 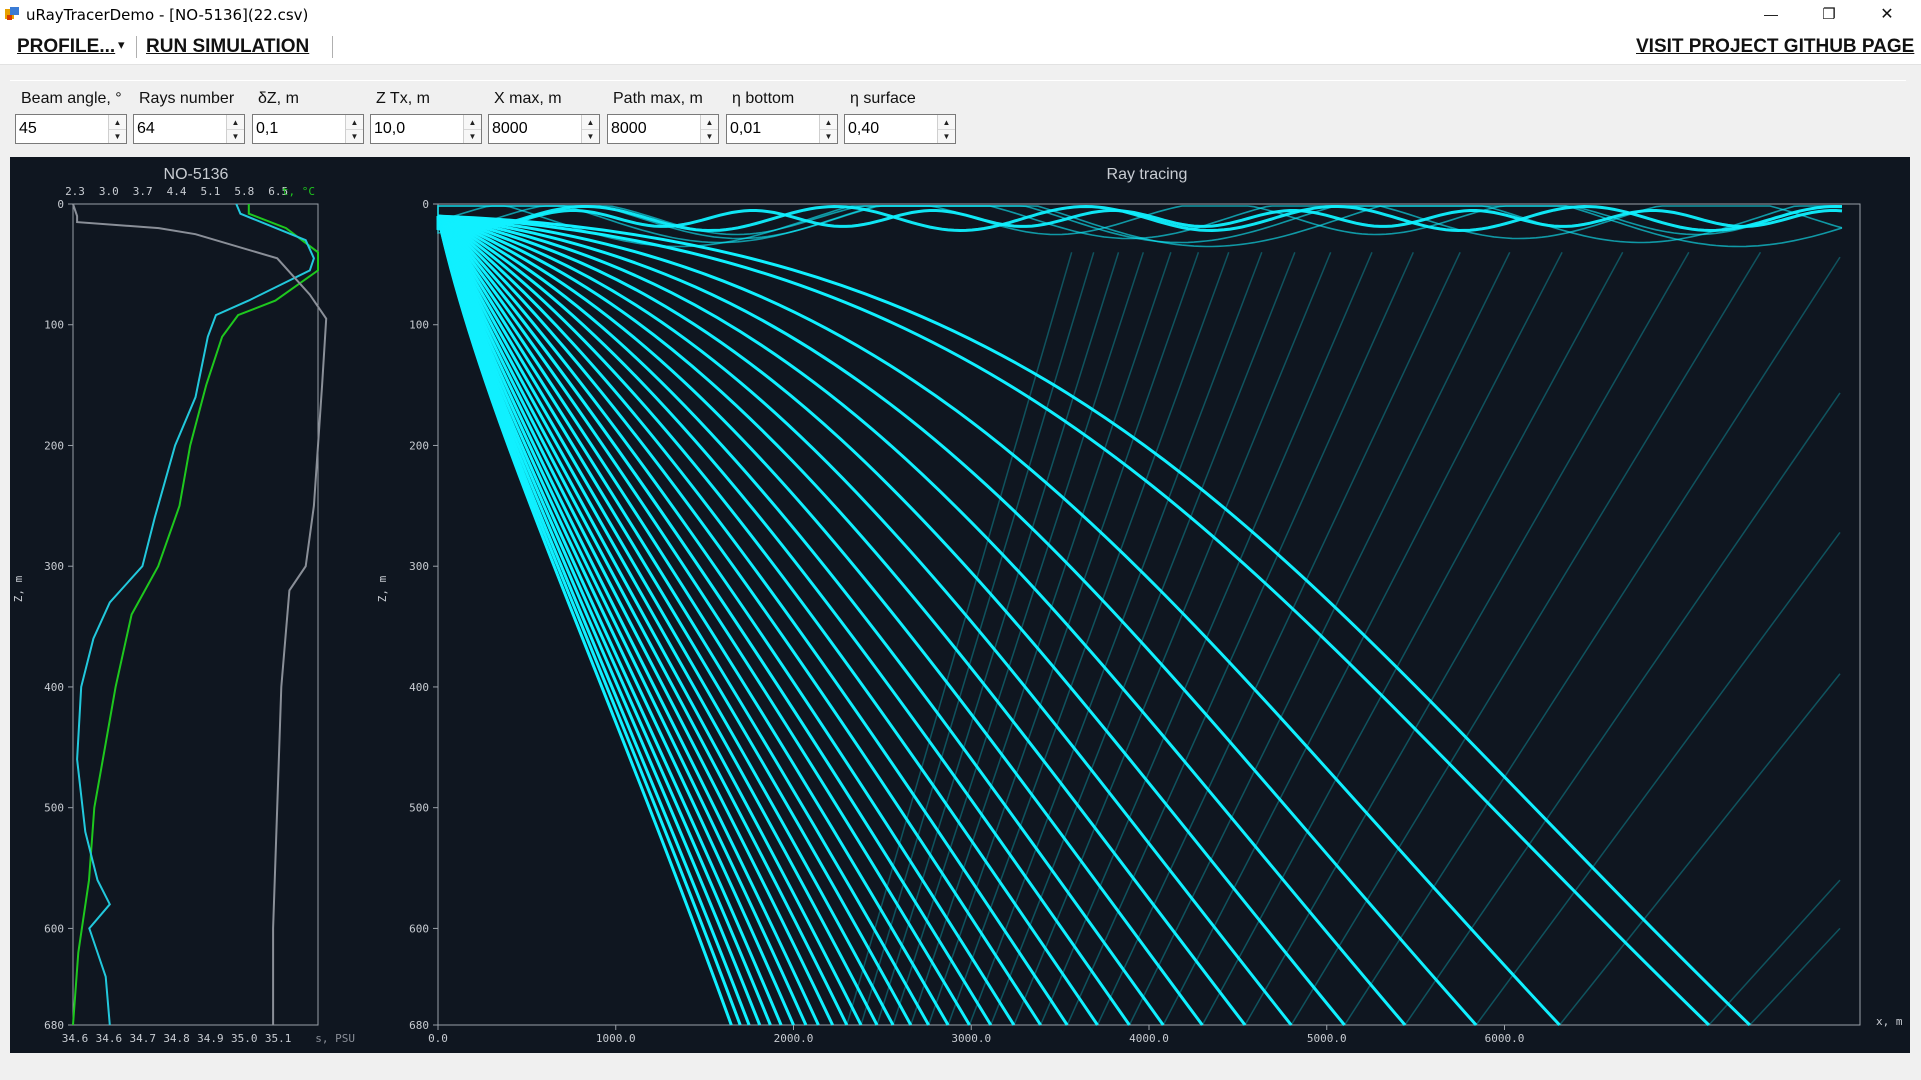 I want to click on stepper-value: 45, so click(x=28, y=128).